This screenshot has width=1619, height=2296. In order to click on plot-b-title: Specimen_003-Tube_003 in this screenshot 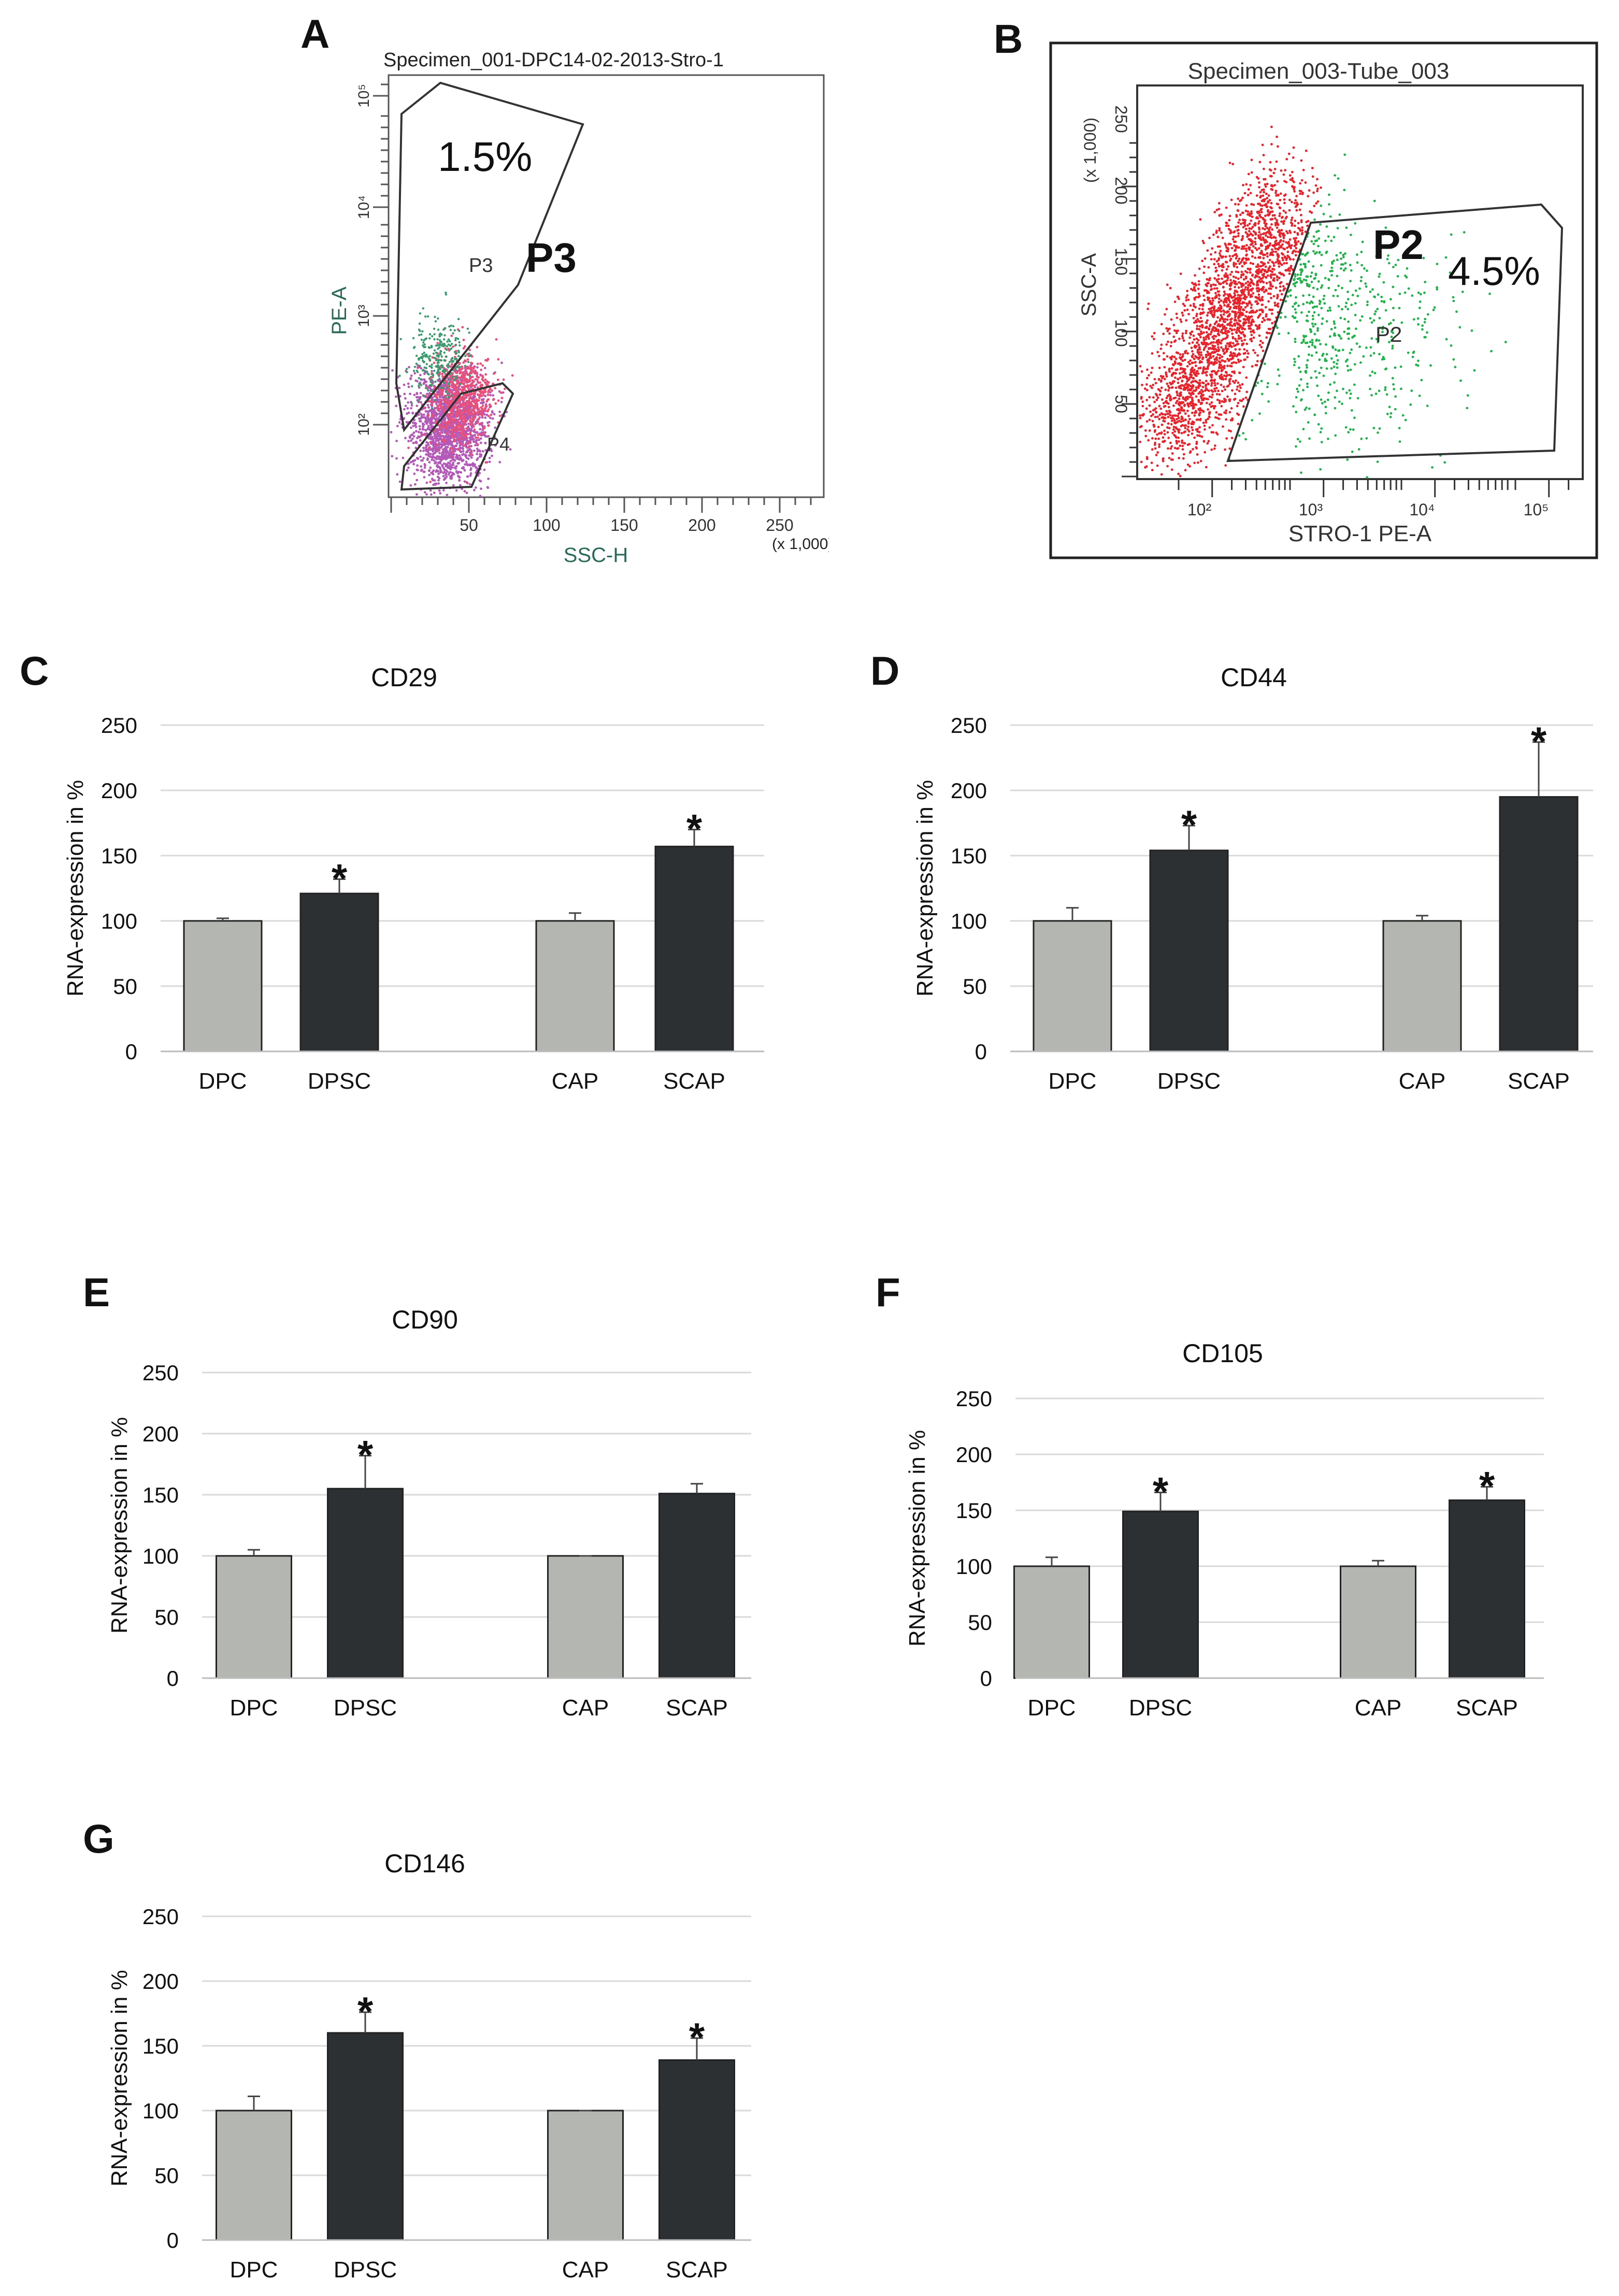, I will do `click(1319, 71)`.